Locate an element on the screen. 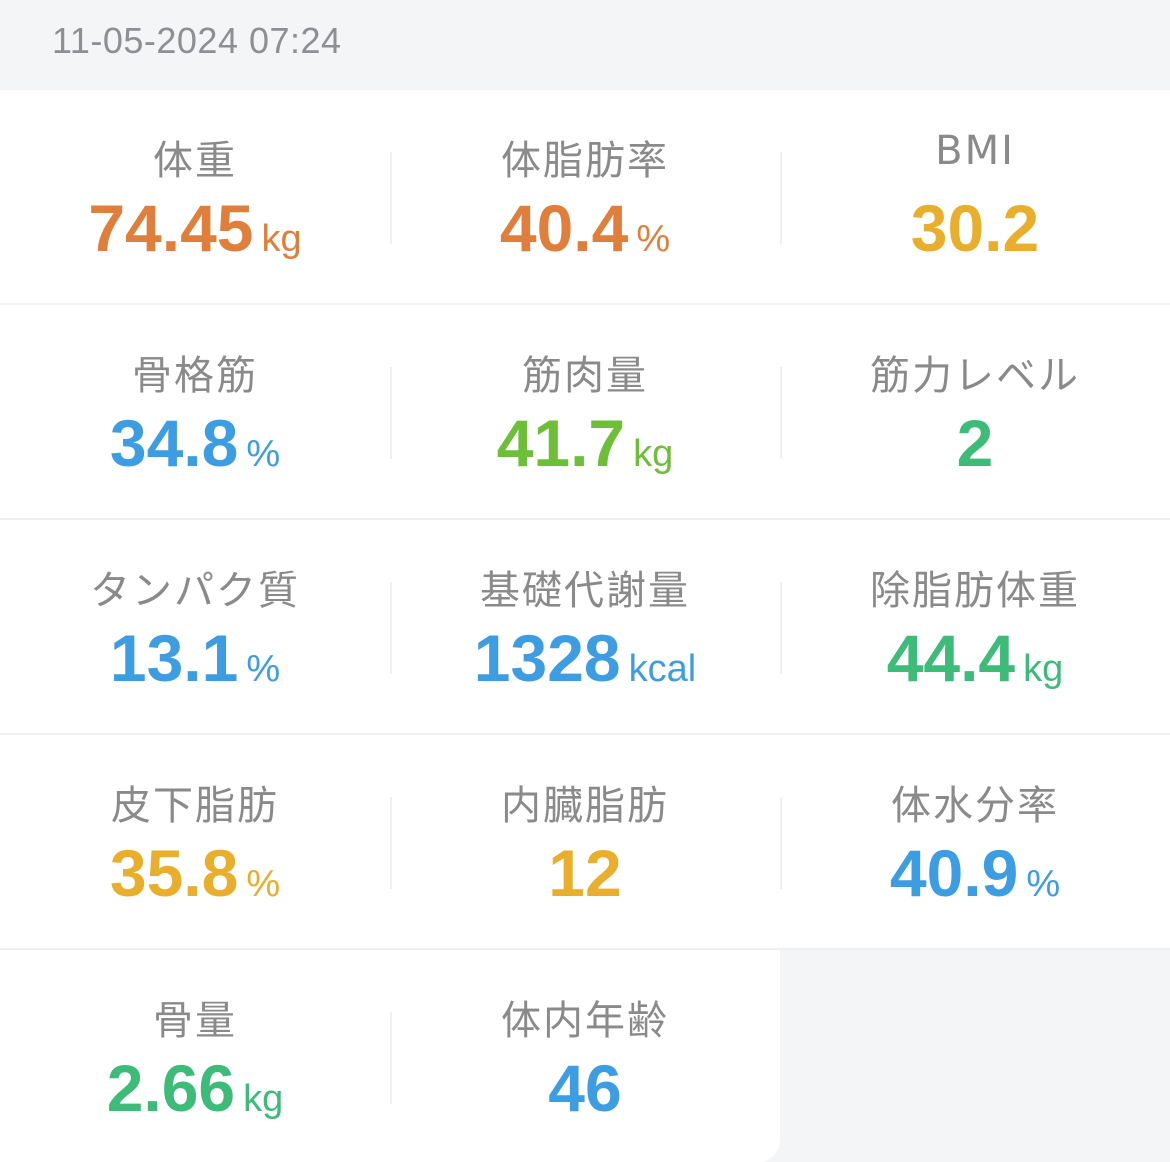 Image resolution: width=1170 pixels, height=1162 pixels. metric-label: 骨格筋 is located at coordinates (195, 376).